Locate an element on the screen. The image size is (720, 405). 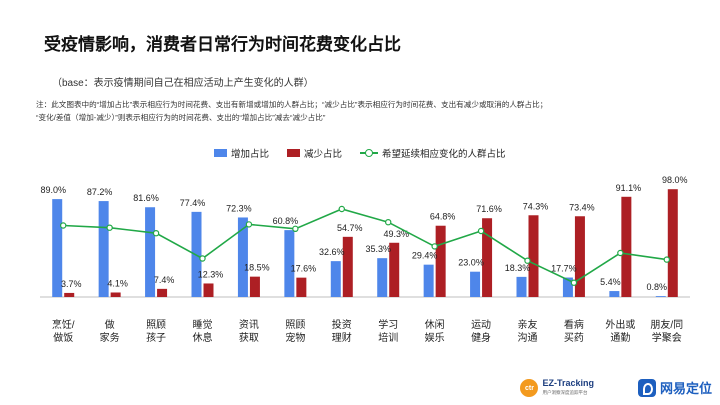
ez-text: EZ-Tracking 用户洞察深度追踪平台 is located at coordinates (568, 388).